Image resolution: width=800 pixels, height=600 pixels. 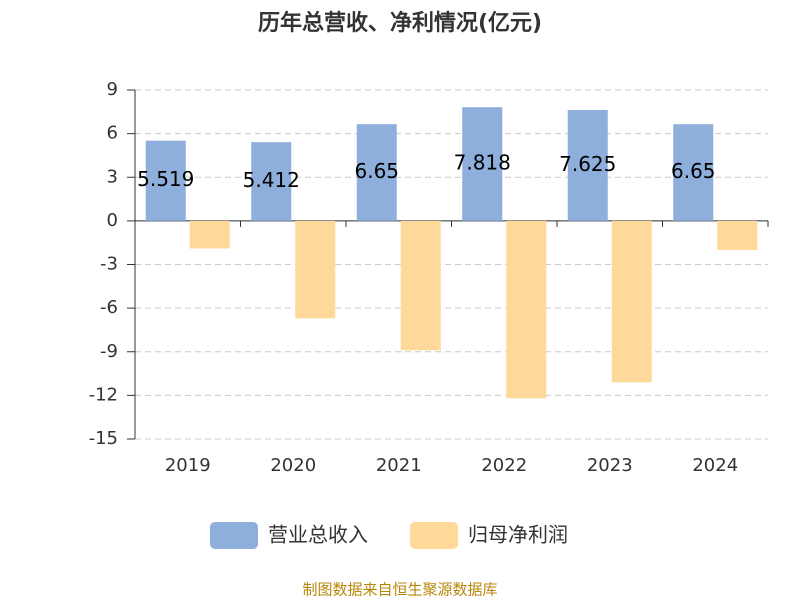 I want to click on value-label: 7.818, so click(x=482, y=163).